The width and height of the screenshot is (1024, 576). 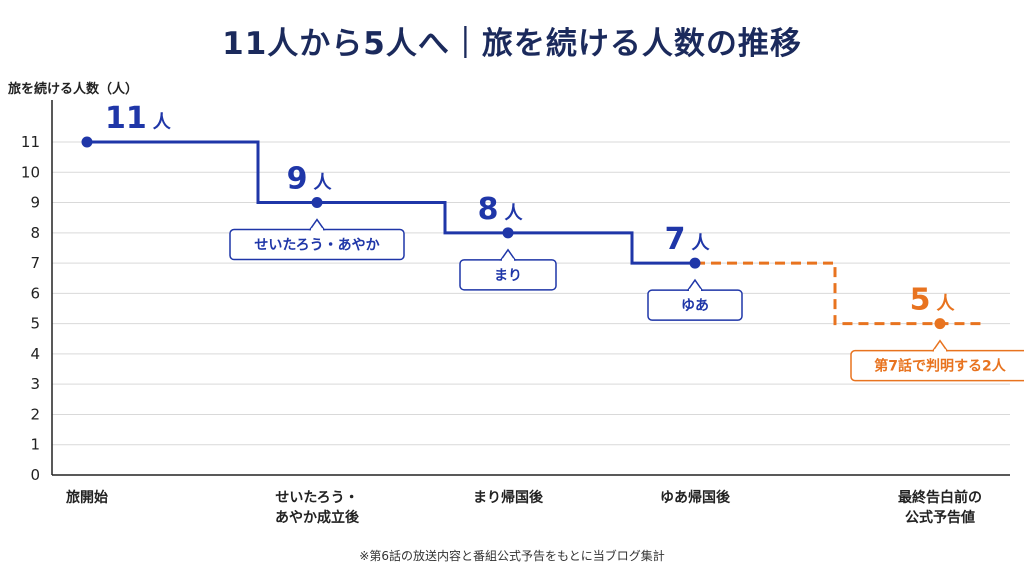 What do you see at coordinates (35, 233) in the screenshot?
I see `y-tick-label: 8` at bounding box center [35, 233].